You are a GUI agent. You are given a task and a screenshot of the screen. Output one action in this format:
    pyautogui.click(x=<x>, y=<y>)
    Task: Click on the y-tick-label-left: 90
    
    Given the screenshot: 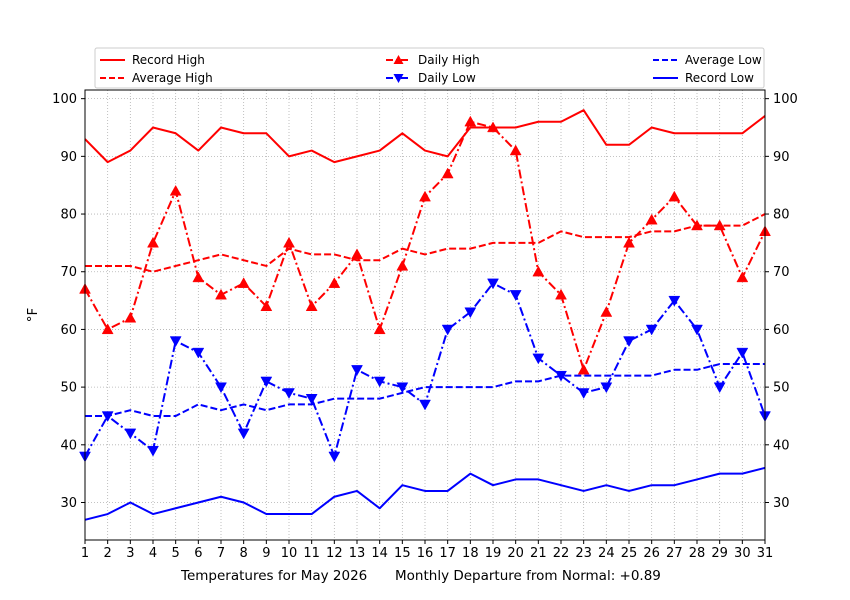 What is the action you would take?
    pyautogui.click(x=68, y=157)
    